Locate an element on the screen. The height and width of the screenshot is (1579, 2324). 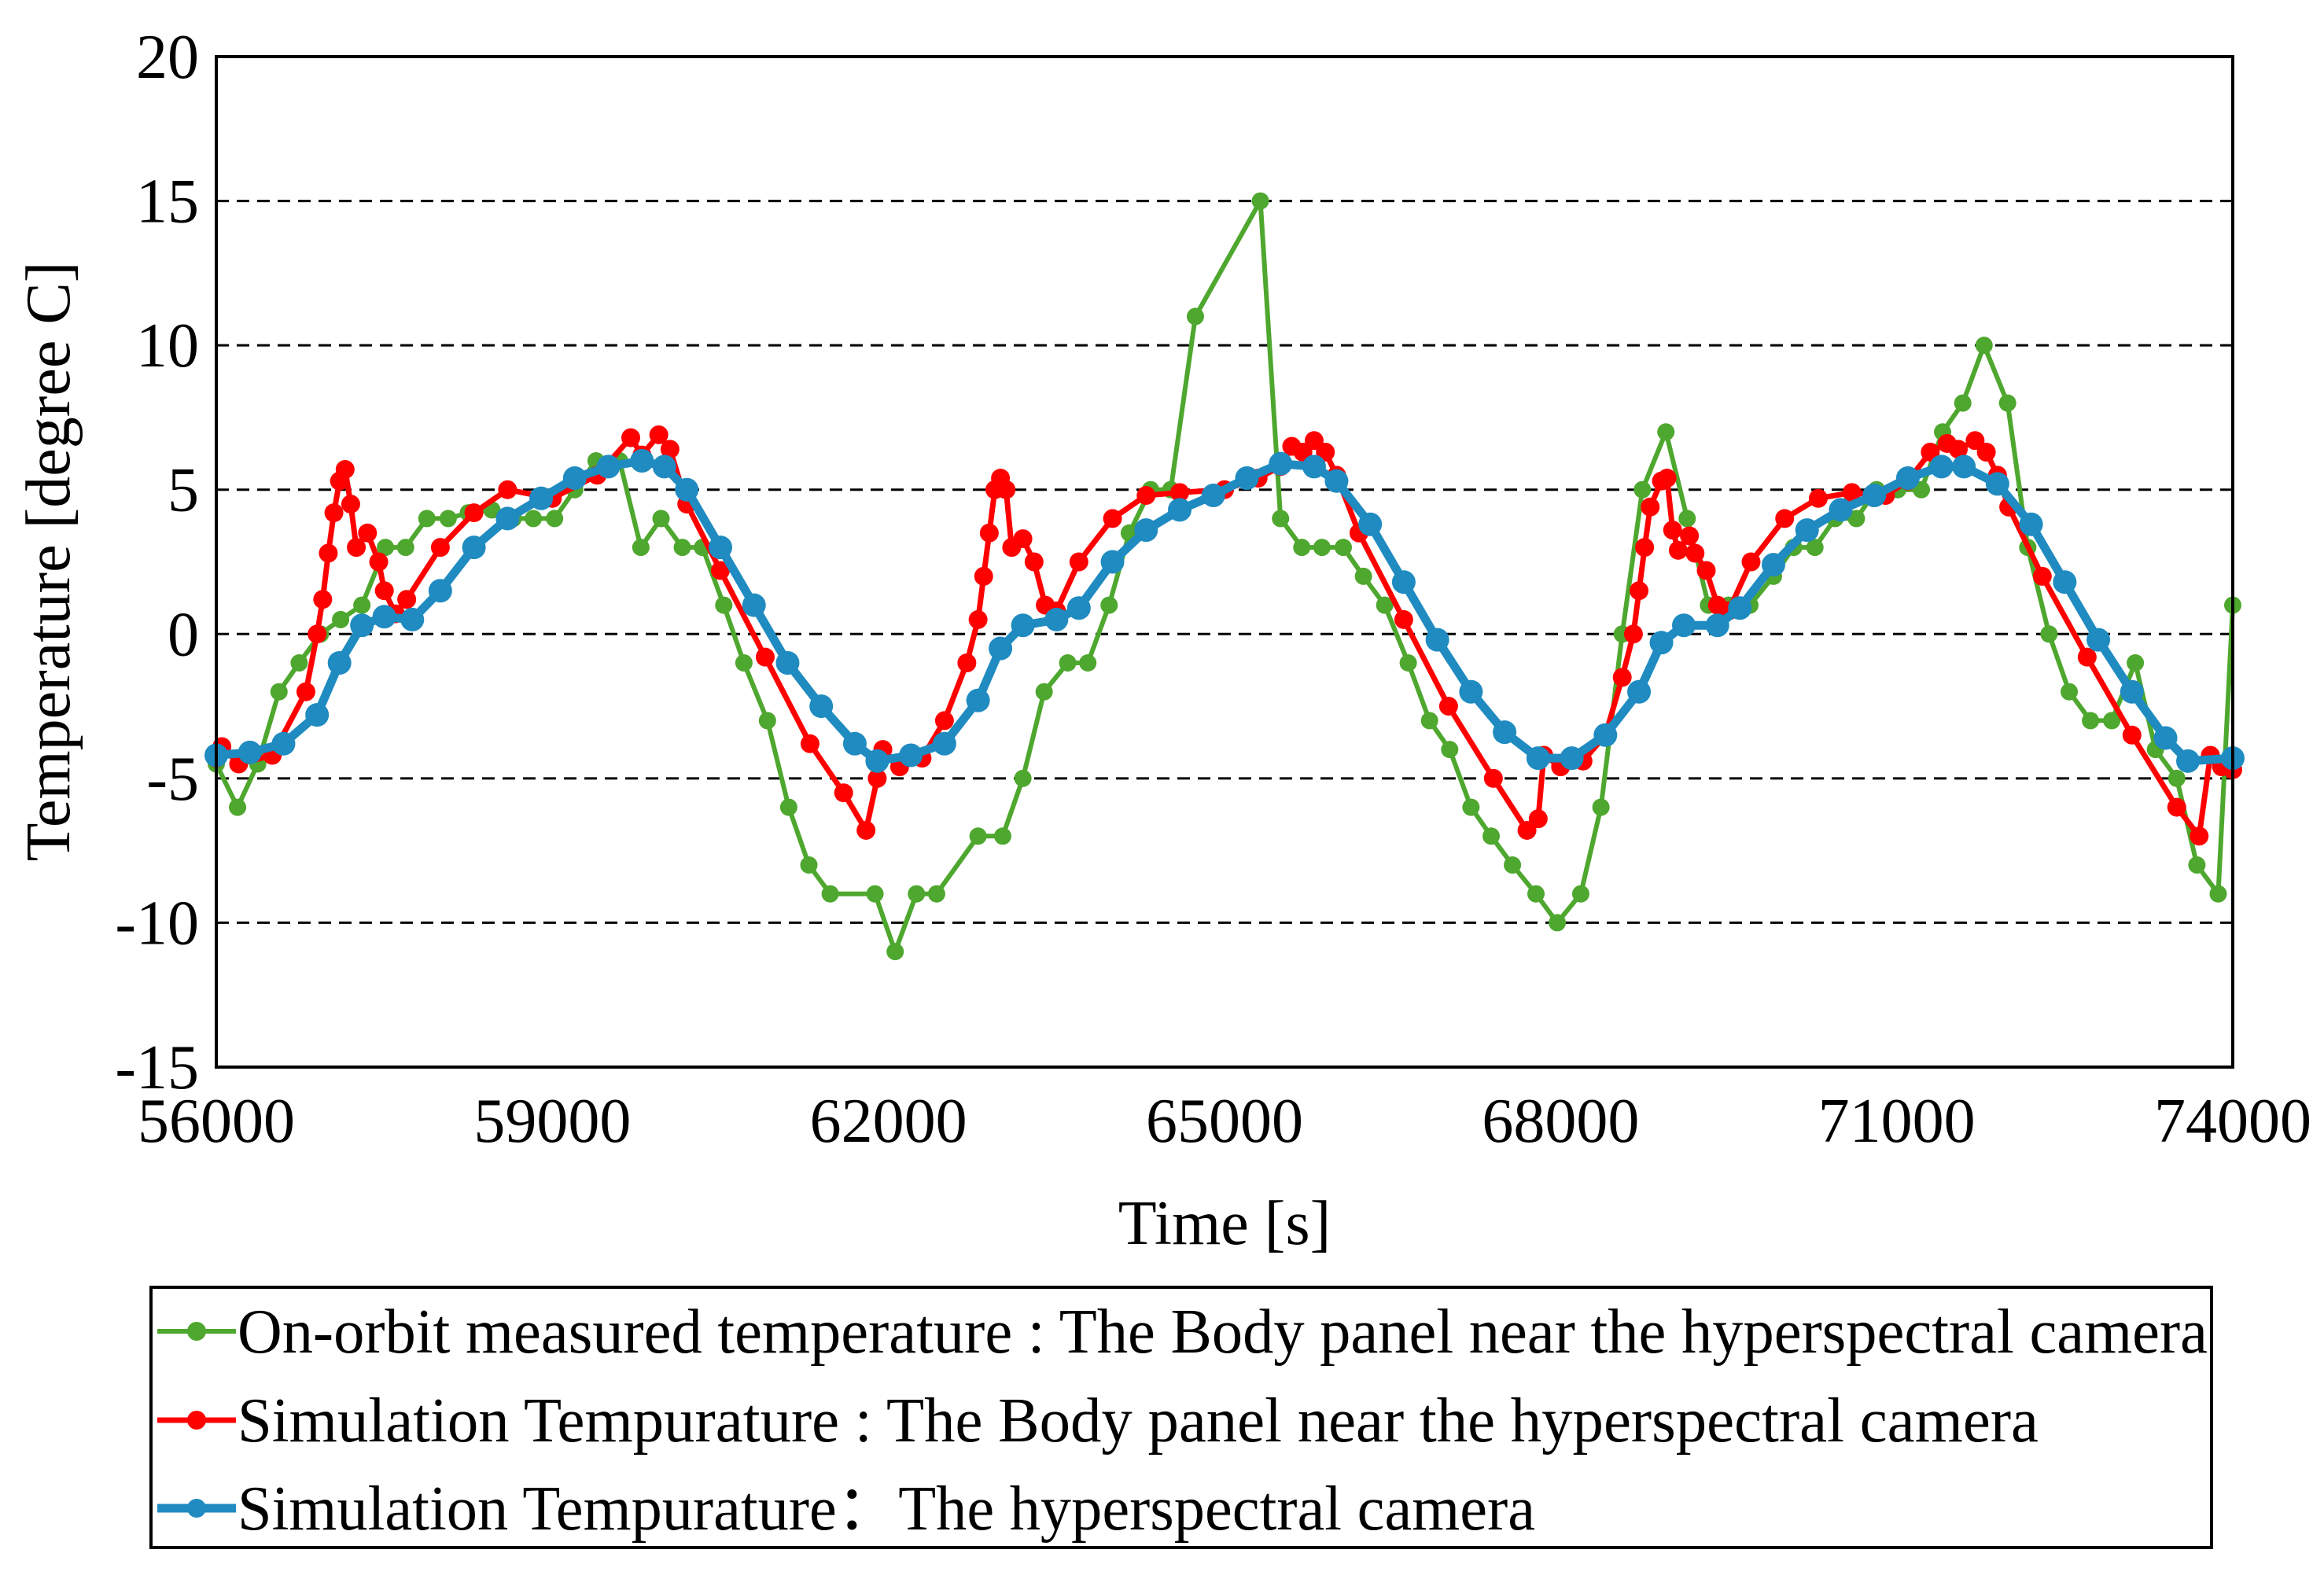
y-tick-label: 15 is located at coordinates (167, 202).